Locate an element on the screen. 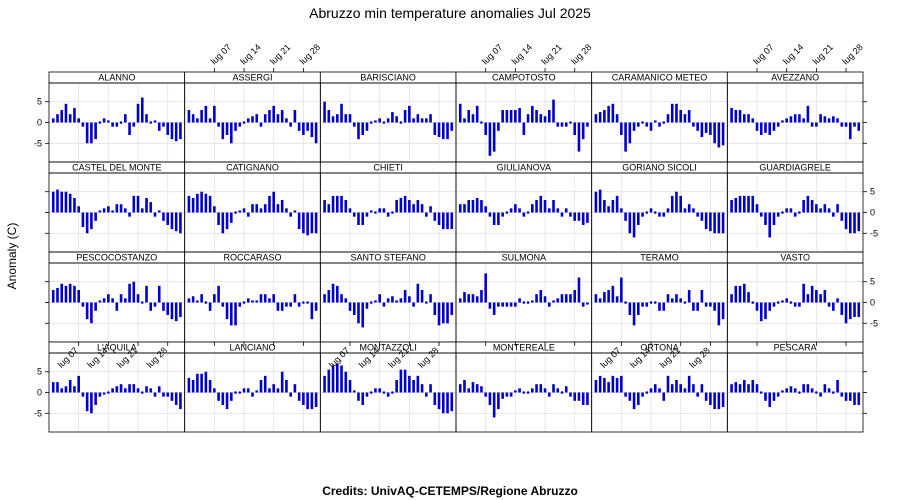 The image size is (900, 500). panel-strip-label: ASSERGI is located at coordinates (252, 78).